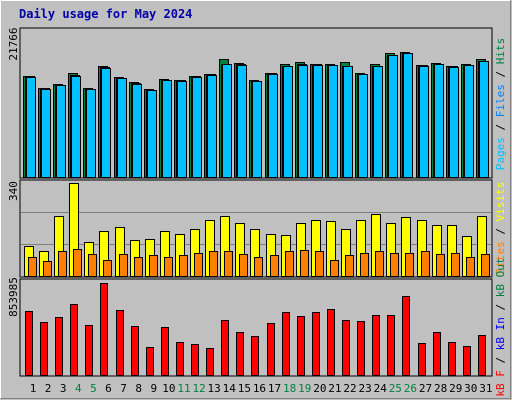  What do you see at coordinates (106, 14) in the screenshot?
I see `chart-title: Daily usage for May 2024` at bounding box center [106, 14].